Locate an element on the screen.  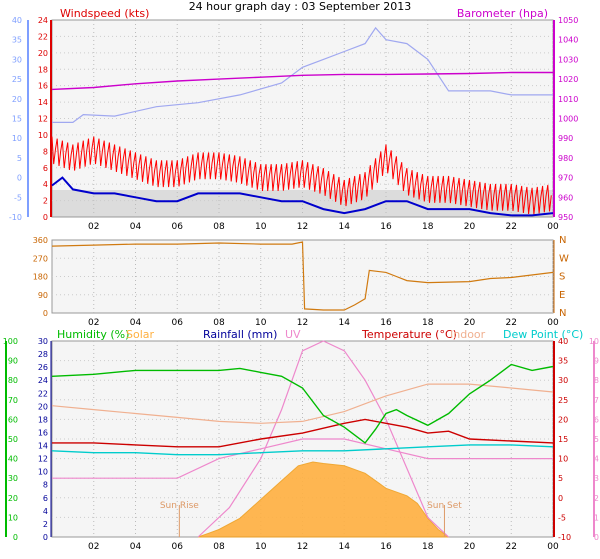
humidity-panel-x-tick: 04 is located at coordinates (136, 547).